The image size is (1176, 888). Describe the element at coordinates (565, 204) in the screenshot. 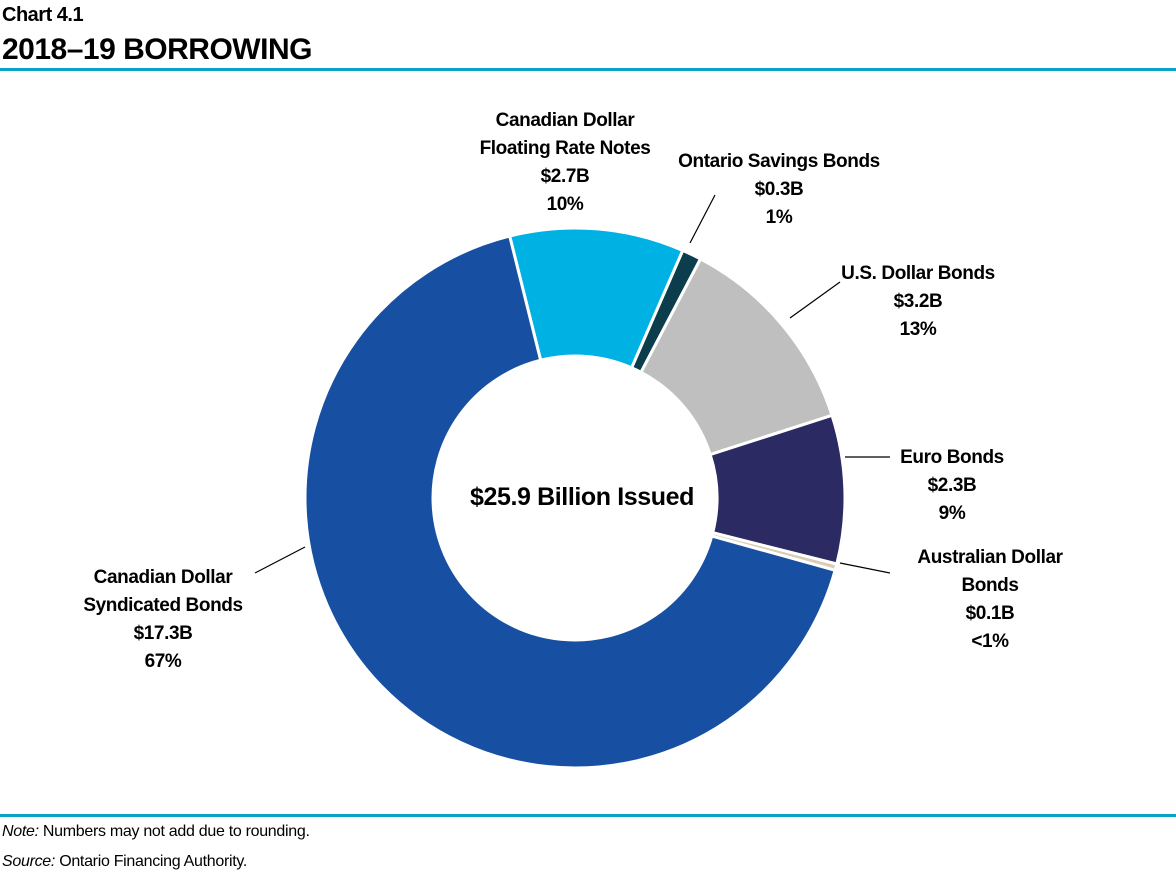

I see `slice-percent-label-0: 10%` at that location.